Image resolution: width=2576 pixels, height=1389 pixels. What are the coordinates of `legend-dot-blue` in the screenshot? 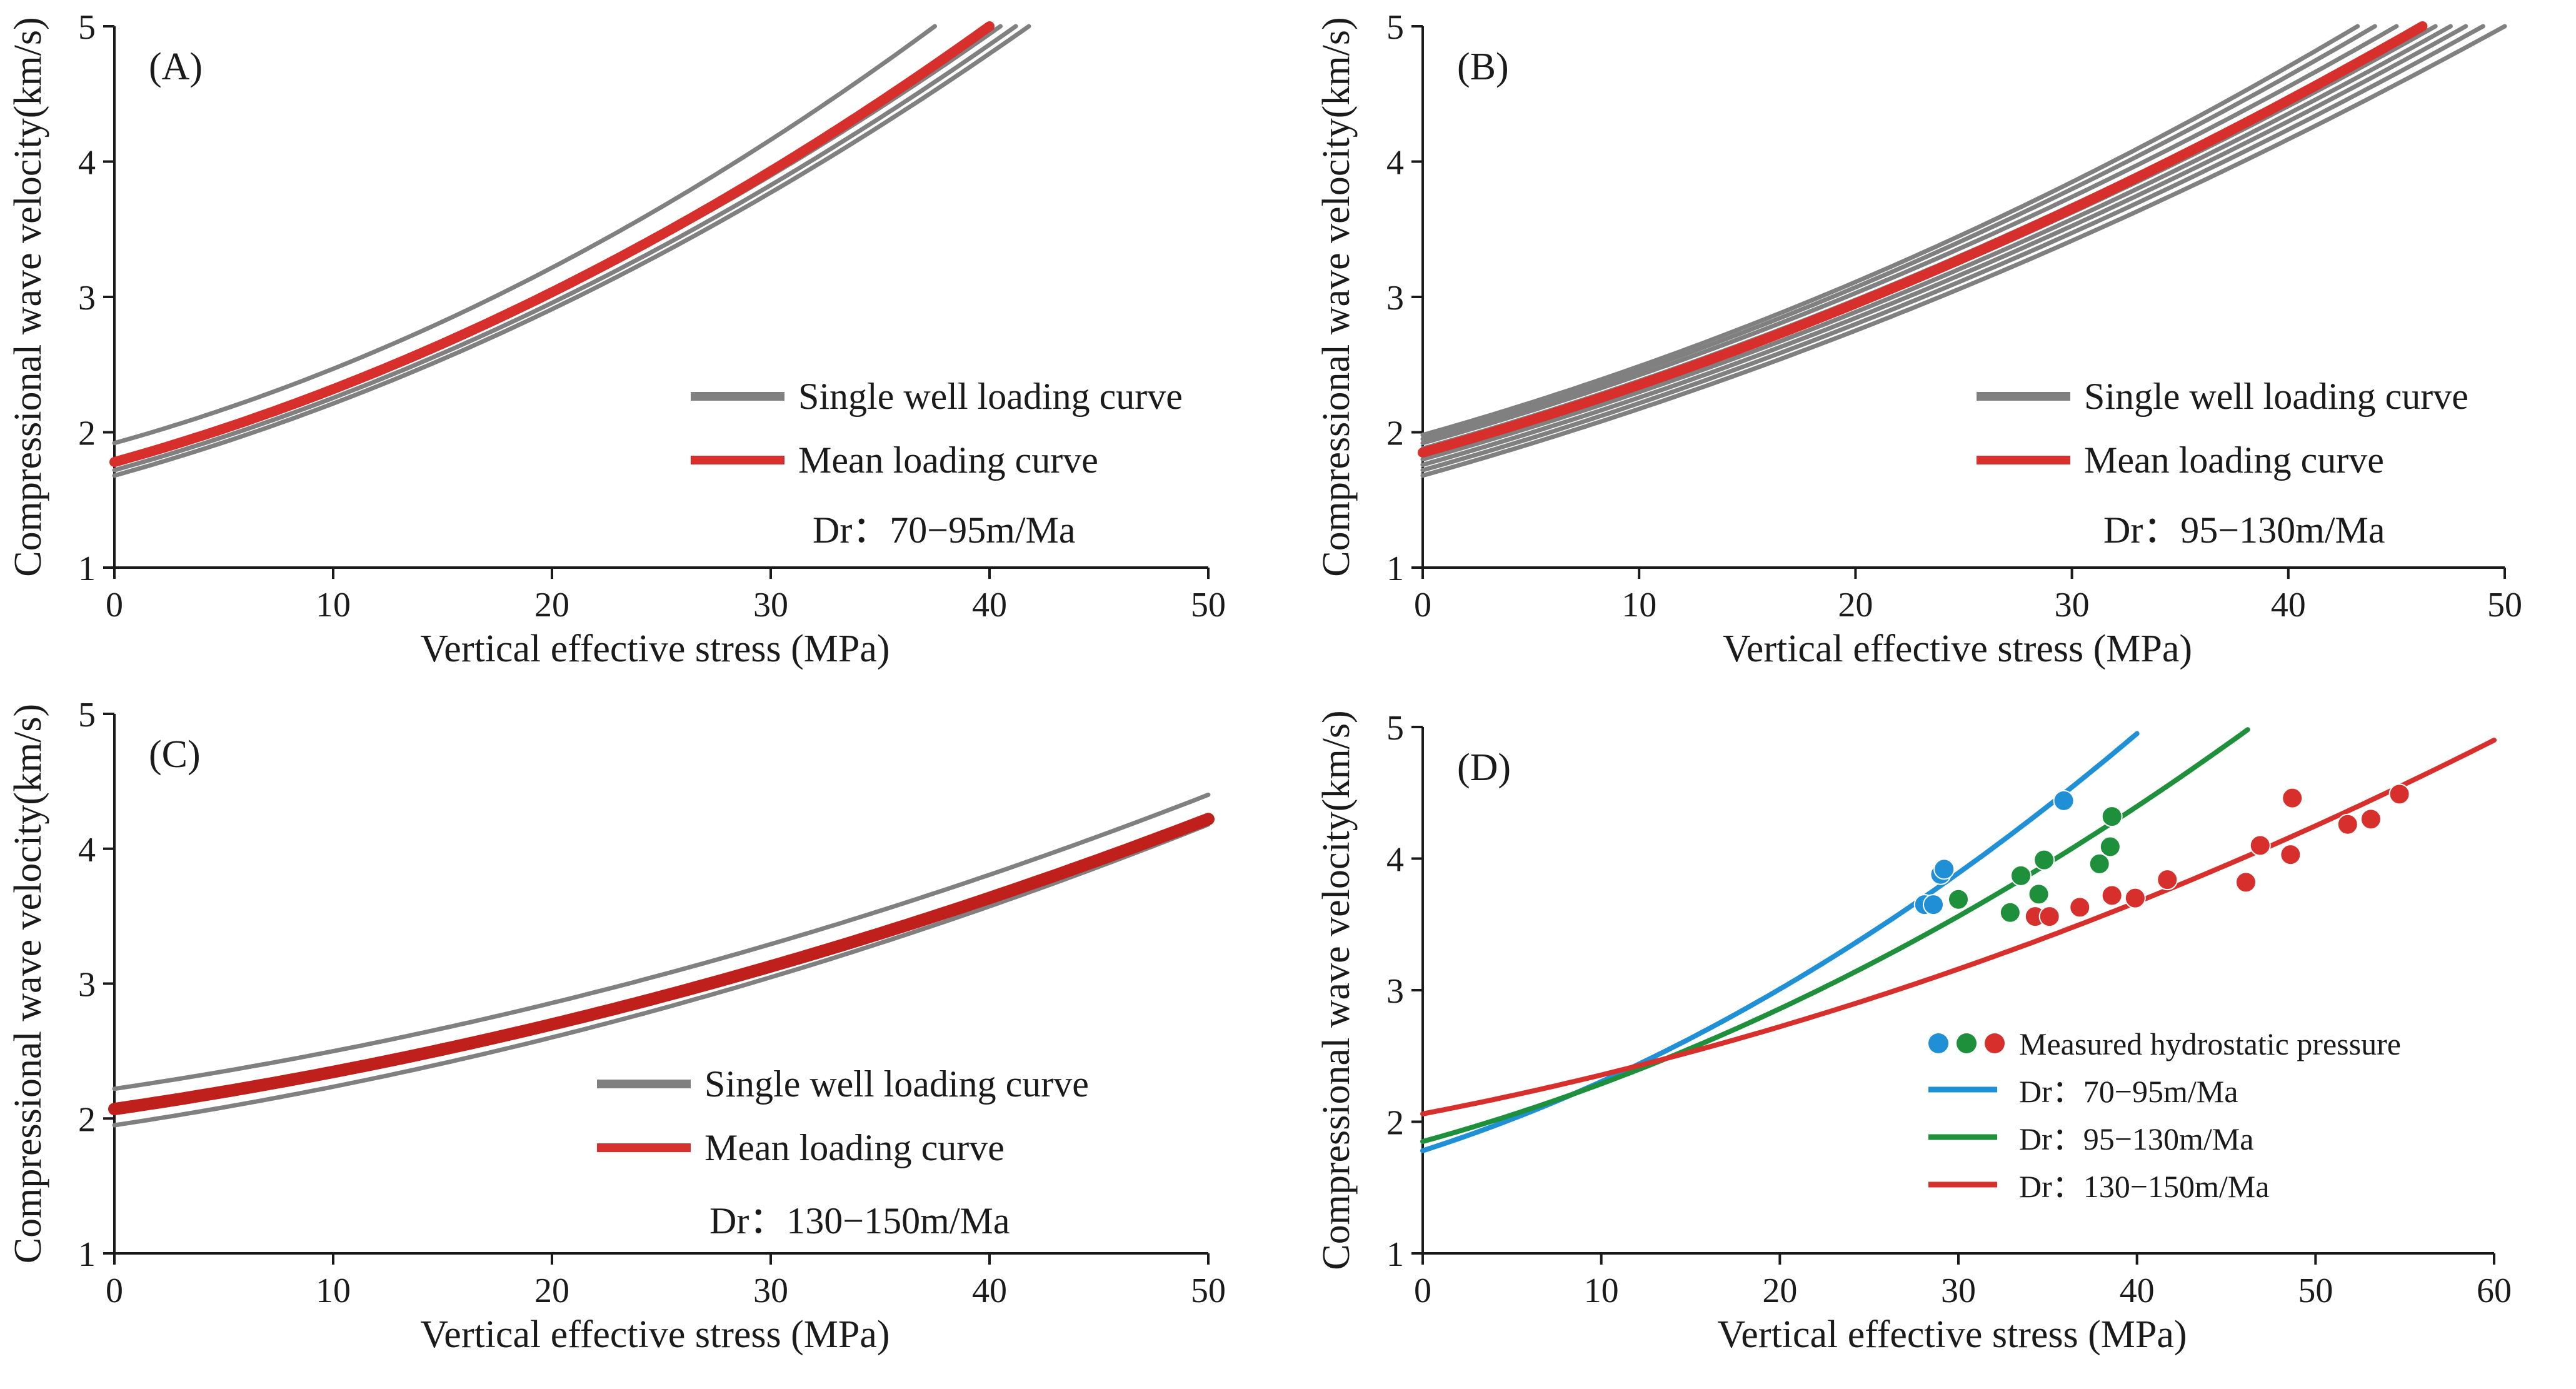 It's located at (1938, 1043).